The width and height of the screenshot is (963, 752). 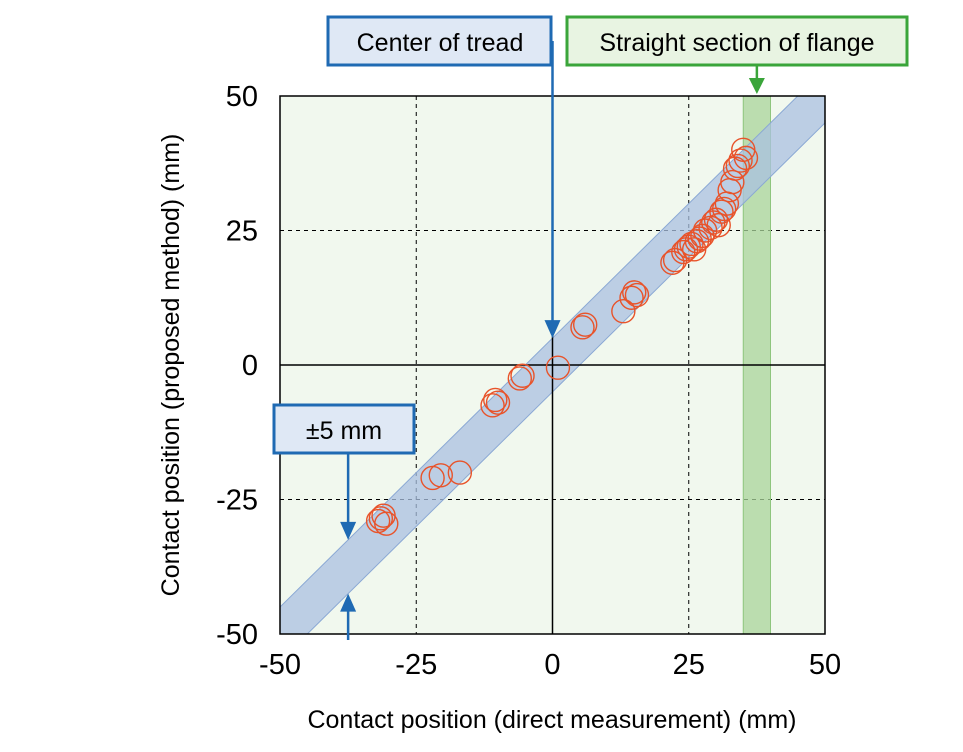 I want to click on x-tick-label: -25, so click(x=416, y=665).